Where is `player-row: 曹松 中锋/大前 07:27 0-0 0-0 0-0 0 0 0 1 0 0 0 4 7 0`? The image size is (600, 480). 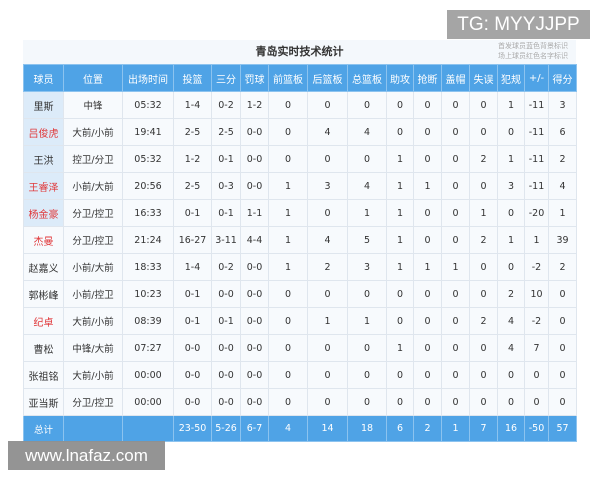 player-row: 曹松 中锋/大前 07:27 0-0 0-0 0-0 0 0 0 1 0 0 0 4 7 0 is located at coordinates (300, 348).